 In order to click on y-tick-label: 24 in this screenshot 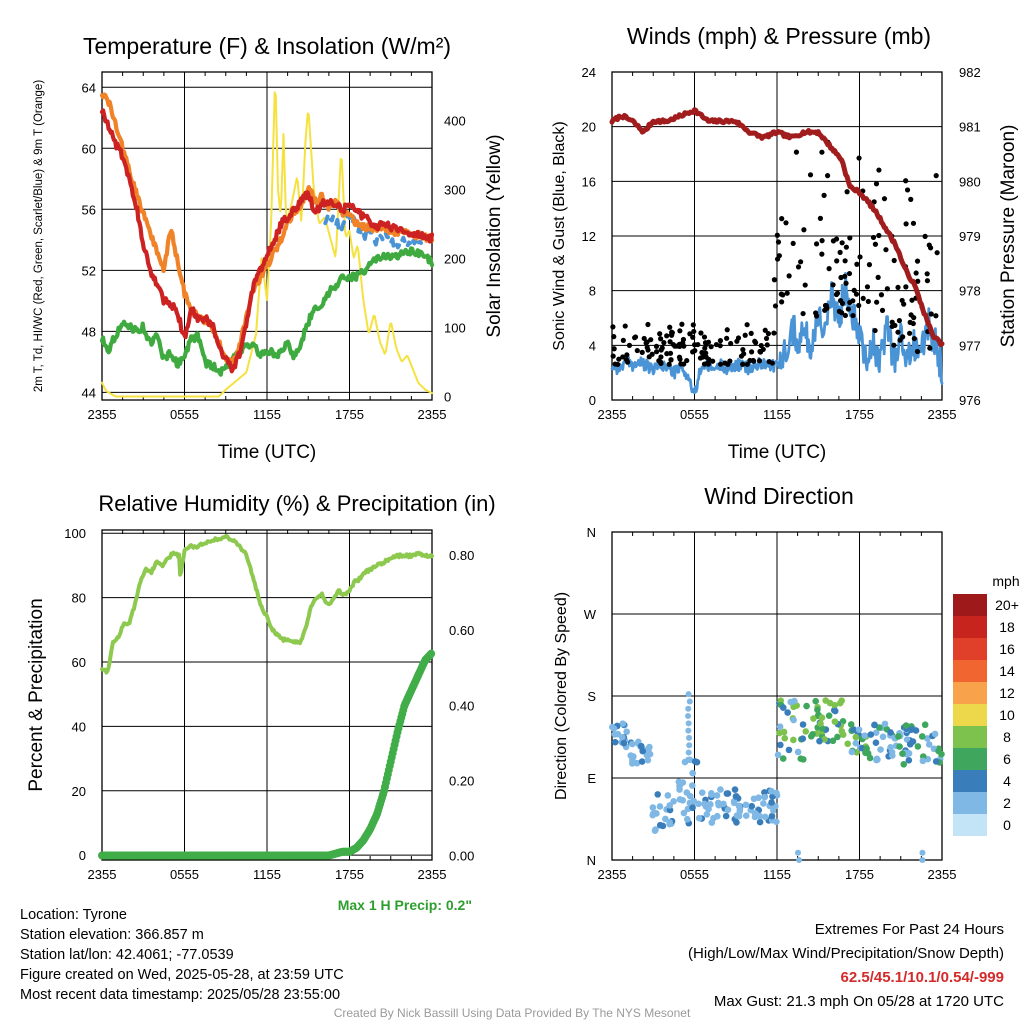, I will do `click(589, 72)`.